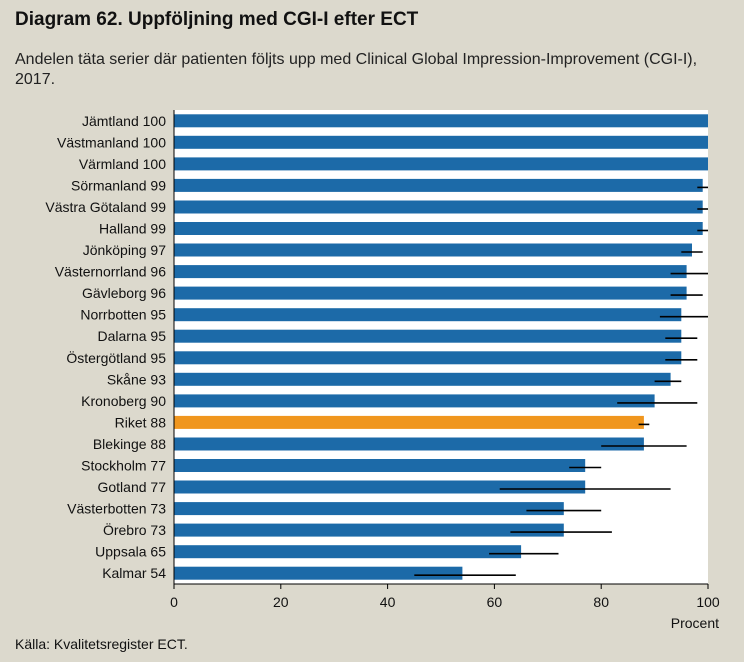 This screenshot has height=662, width=744. Describe the element at coordinates (708, 602) in the screenshot. I see `x-tick-label: 100` at that location.